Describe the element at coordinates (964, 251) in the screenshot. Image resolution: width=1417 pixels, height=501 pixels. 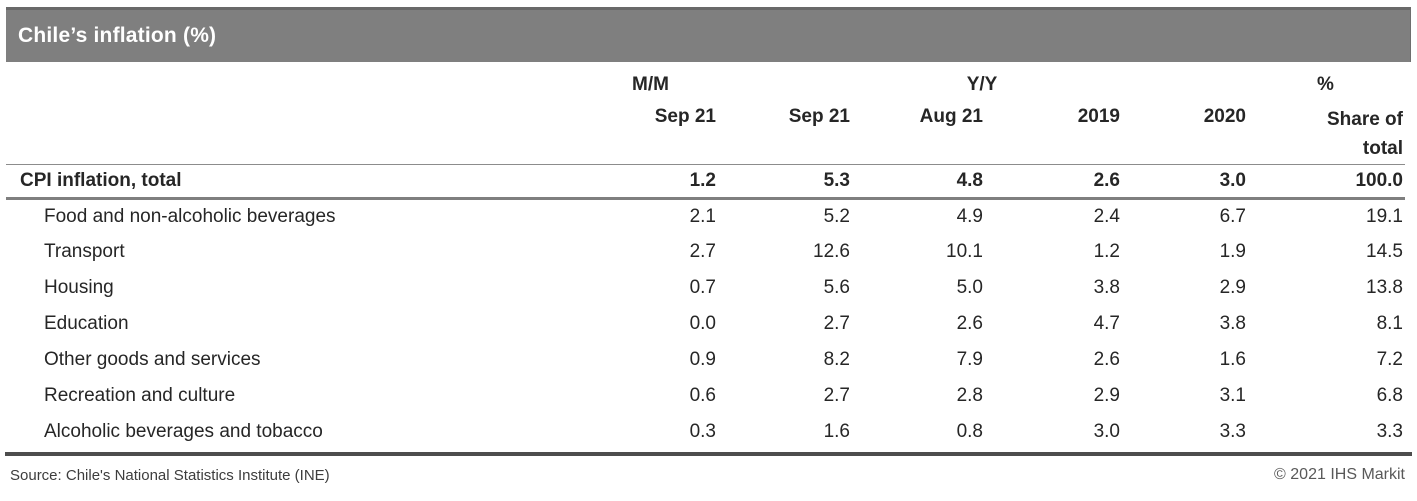
I see `value-cell: 10.1` at that location.